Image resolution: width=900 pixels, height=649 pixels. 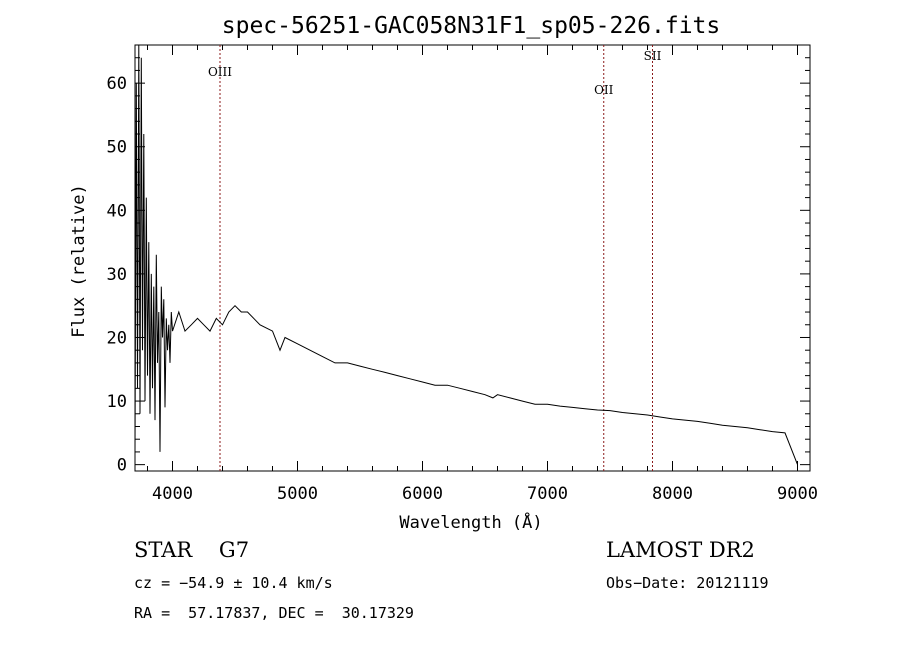 I want to click on x-tick-label: 6000, so click(x=422, y=494).